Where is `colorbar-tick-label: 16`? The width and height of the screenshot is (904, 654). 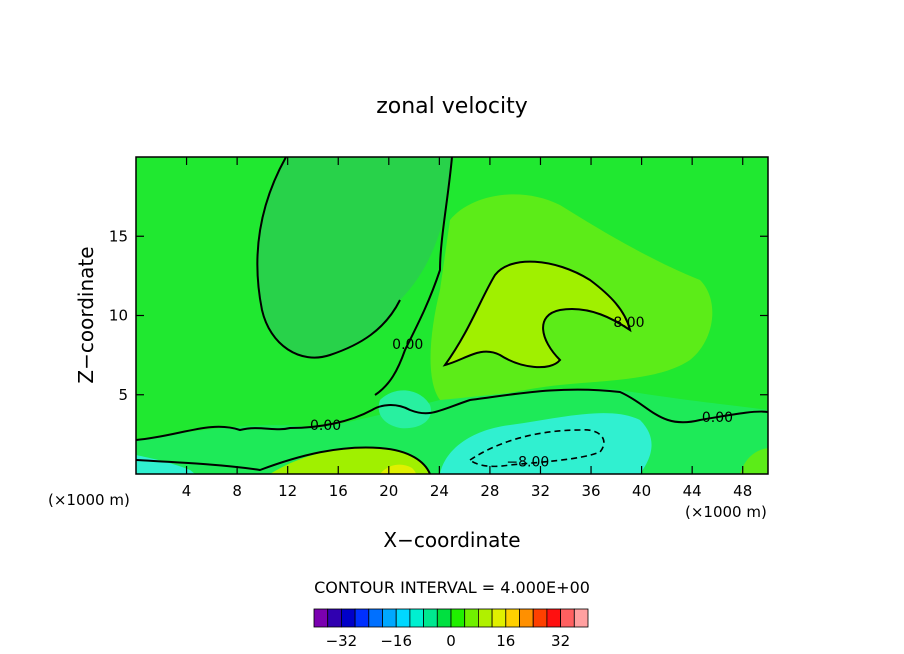
colorbar-tick-label: 16 is located at coordinates (505, 641).